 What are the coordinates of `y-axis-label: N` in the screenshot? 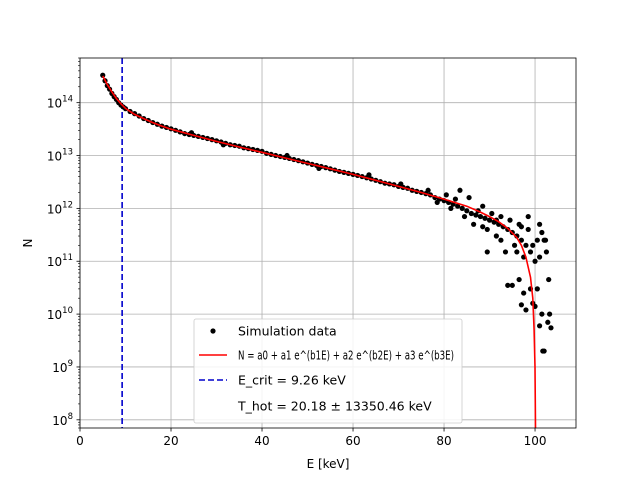 It's located at (28, 243).